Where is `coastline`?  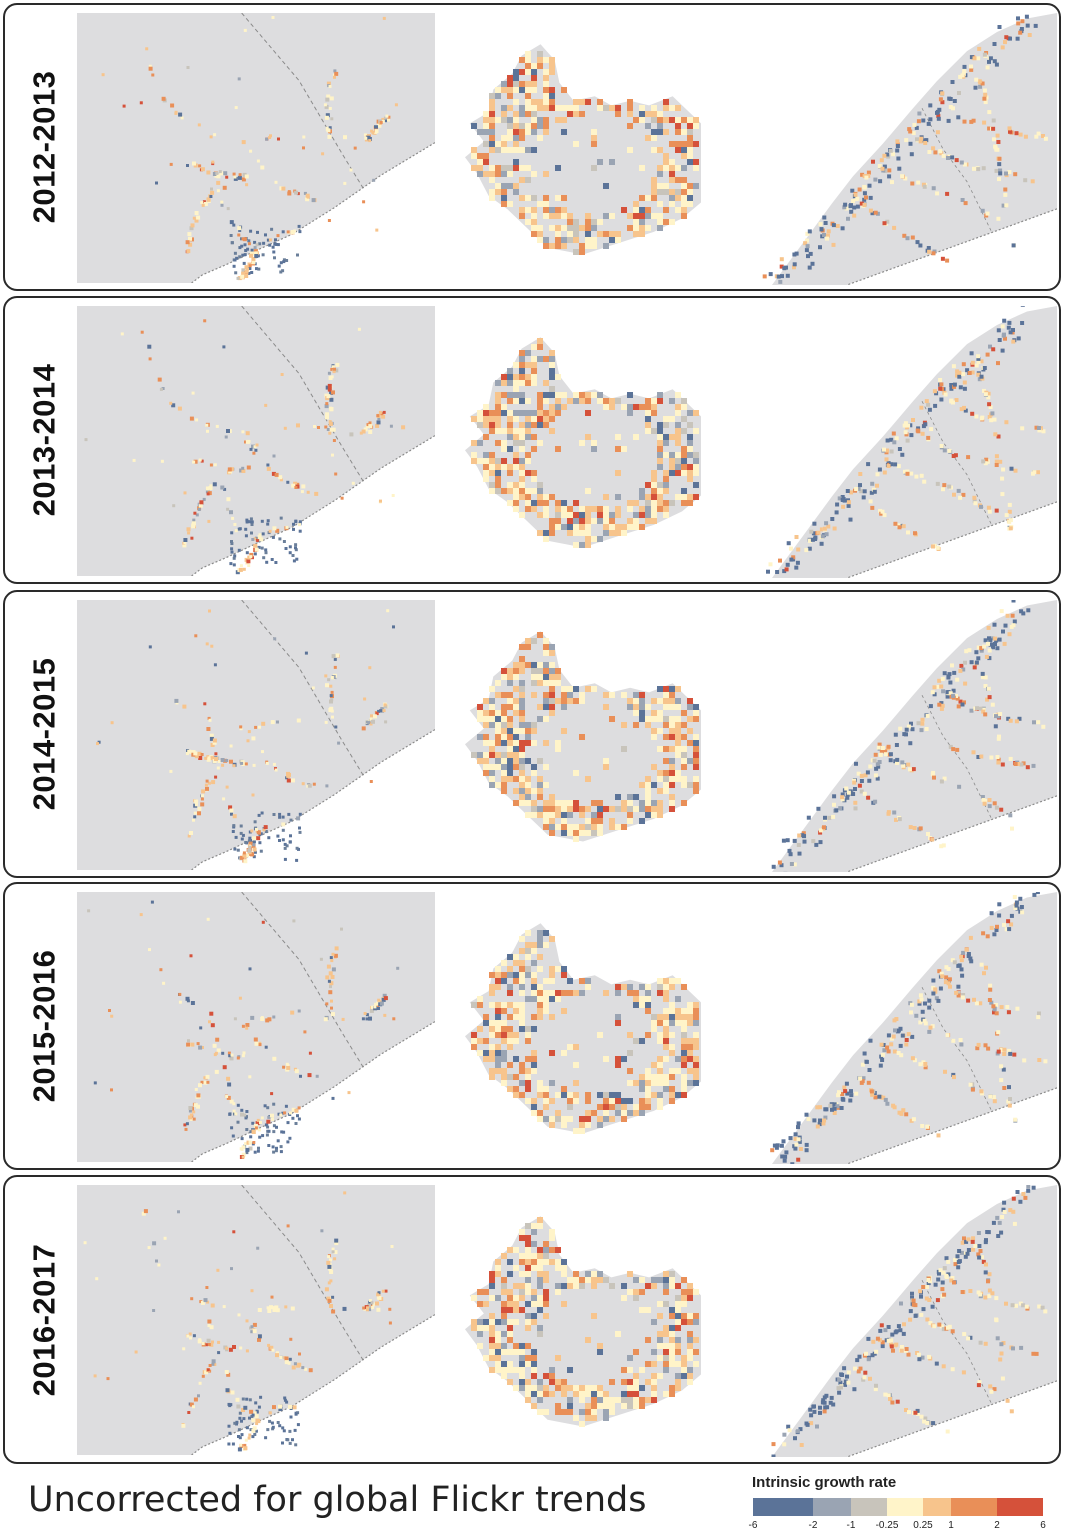 coastline is located at coordinates (313, 799).